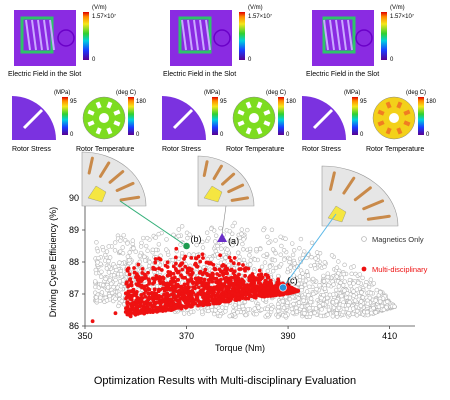 The image size is (450, 400). Describe the element at coordinates (105, 149) in the screenshot. I see `temp-caption: Rotor Temperature` at that location.